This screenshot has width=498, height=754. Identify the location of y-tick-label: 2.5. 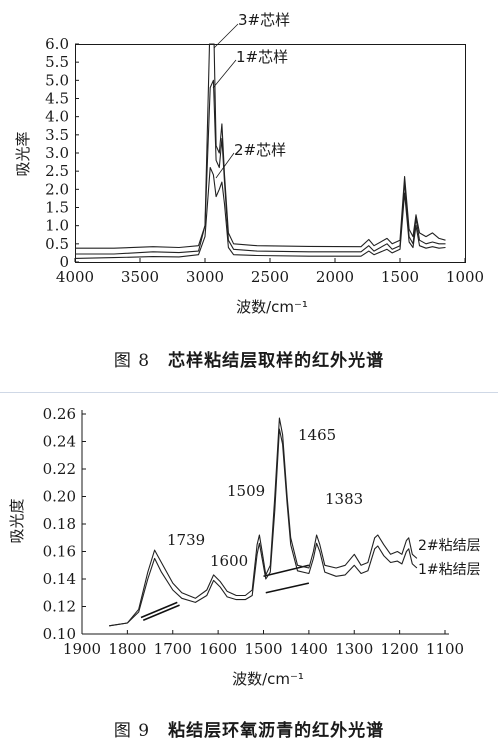
(57, 171).